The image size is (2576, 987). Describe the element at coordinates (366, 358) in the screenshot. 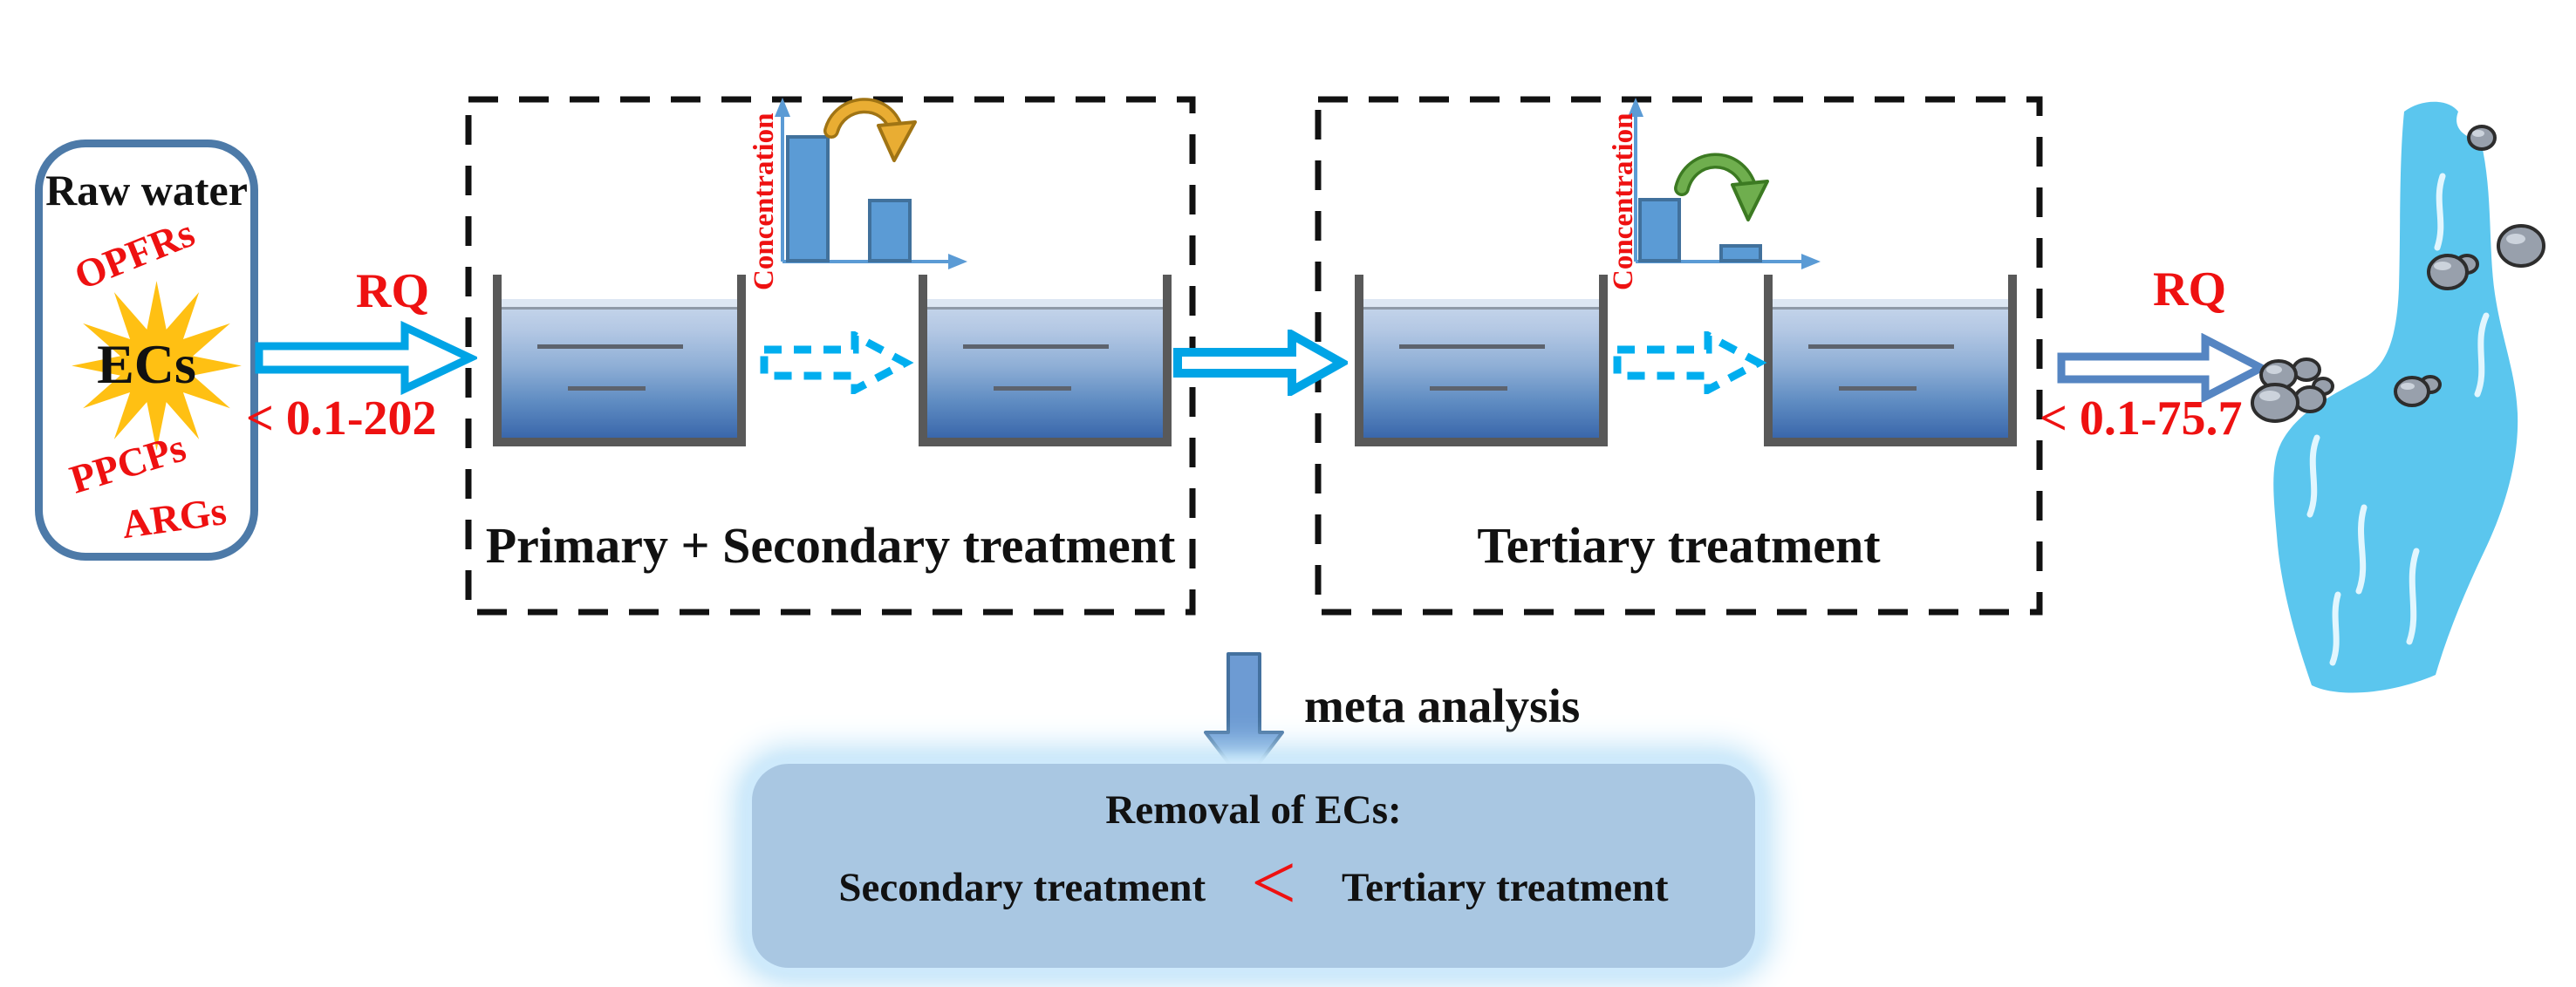

I see `influent-arrow-icon` at that location.